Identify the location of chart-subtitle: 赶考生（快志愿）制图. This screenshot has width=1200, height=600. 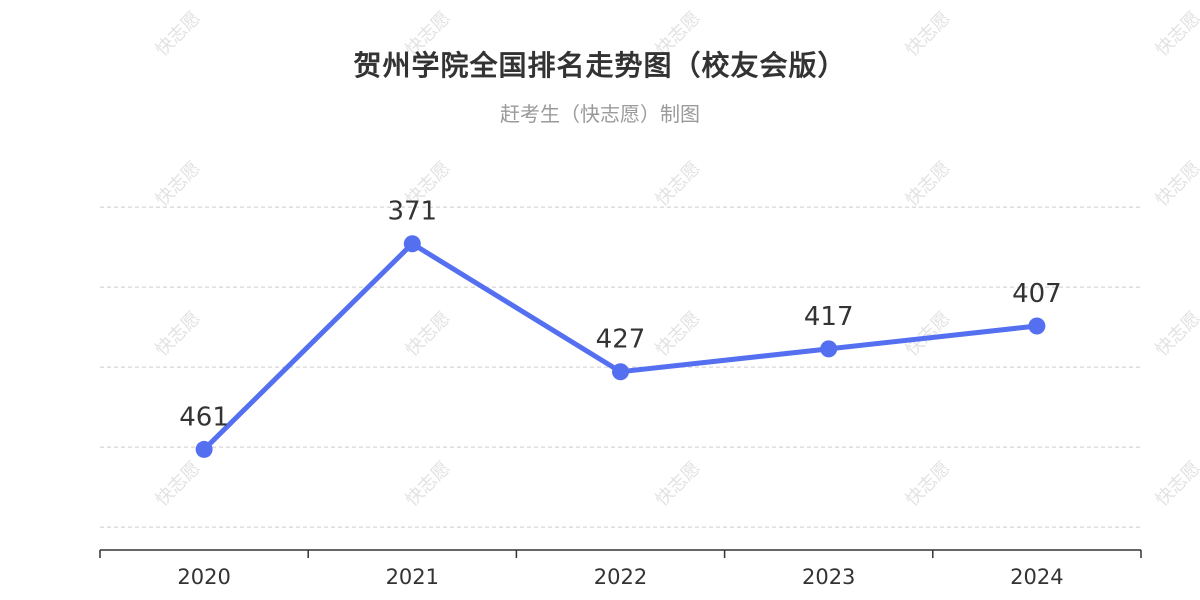
(600, 114).